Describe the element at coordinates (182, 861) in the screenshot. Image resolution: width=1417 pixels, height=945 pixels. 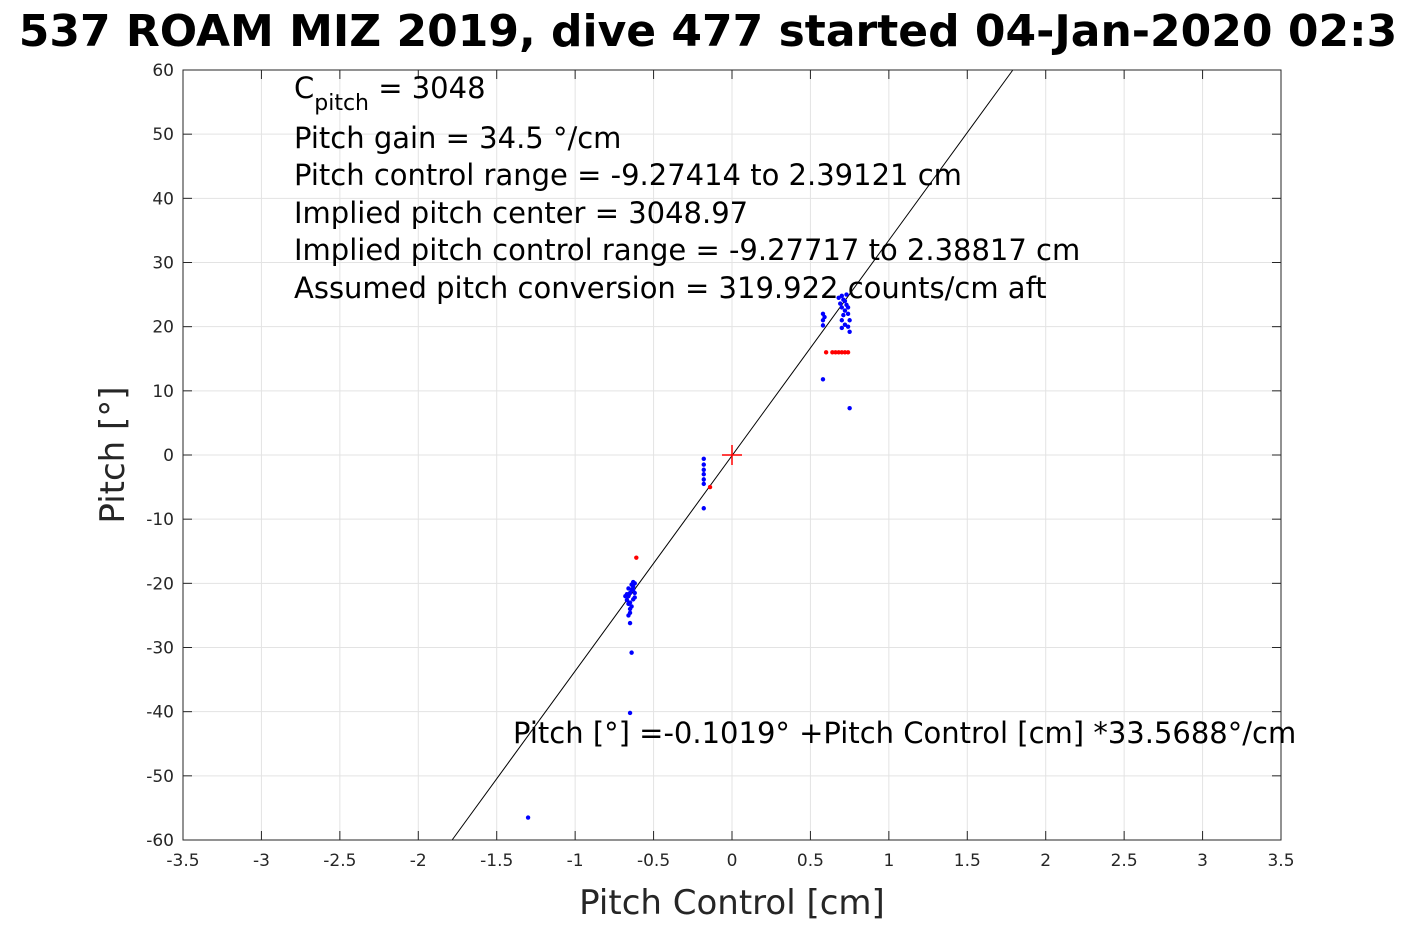
I see `x-tick-label: -3.5` at that location.